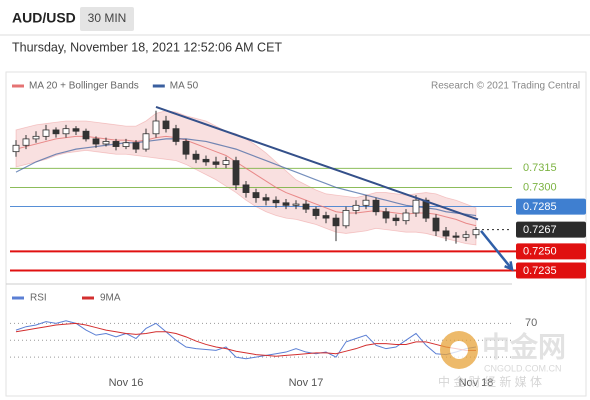 The height and width of the screenshot is (400, 590). I want to click on watermark-icon-inner, so click(459, 350).